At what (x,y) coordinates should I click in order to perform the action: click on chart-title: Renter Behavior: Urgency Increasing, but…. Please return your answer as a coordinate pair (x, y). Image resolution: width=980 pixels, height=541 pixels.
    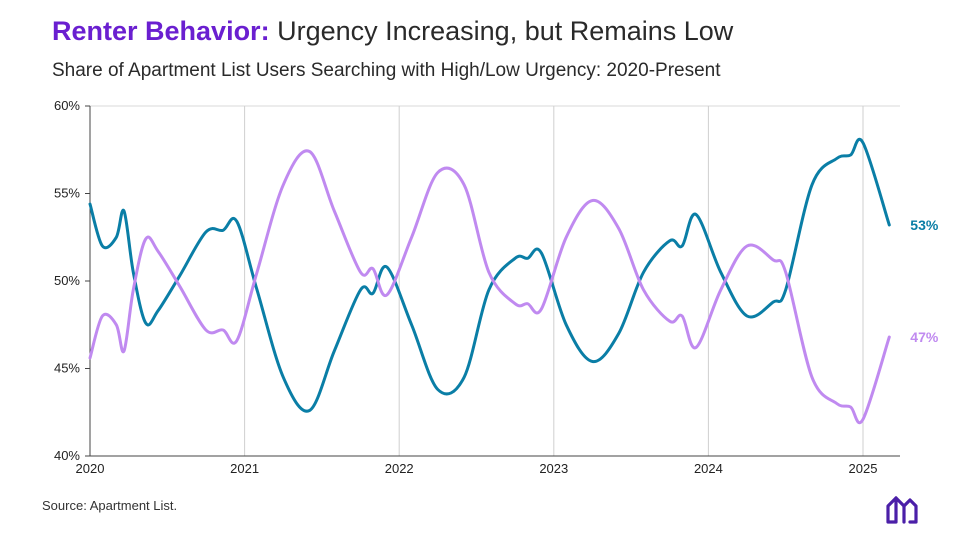
    Looking at the image, I should click on (392, 31).